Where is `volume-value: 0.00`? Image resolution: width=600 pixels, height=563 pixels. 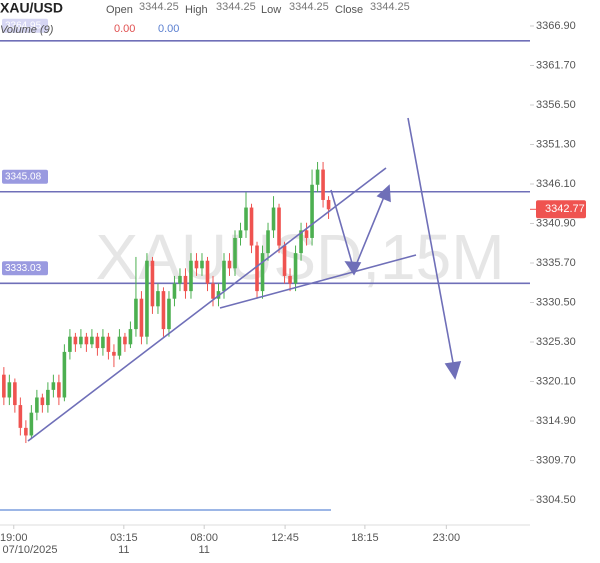 volume-value: 0.00 is located at coordinates (168, 29).